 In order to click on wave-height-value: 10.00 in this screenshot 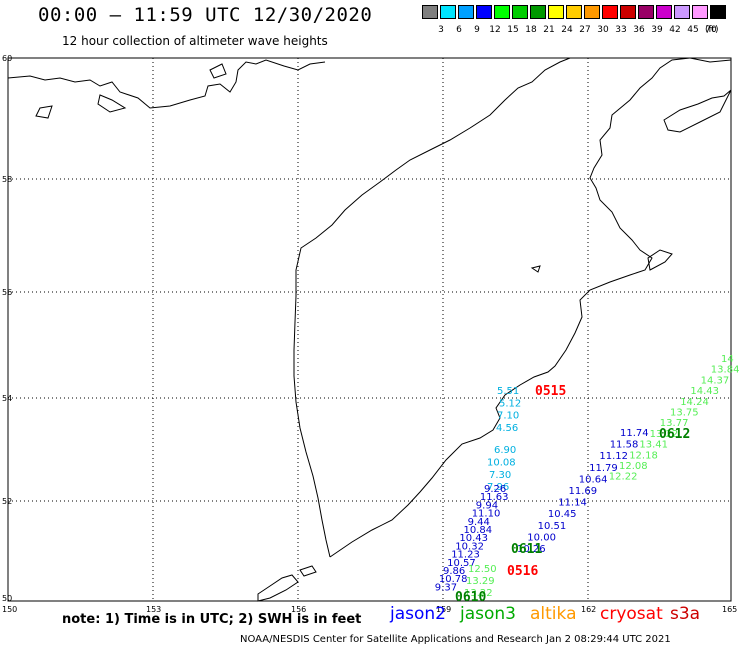, I will do `click(541, 537)`.